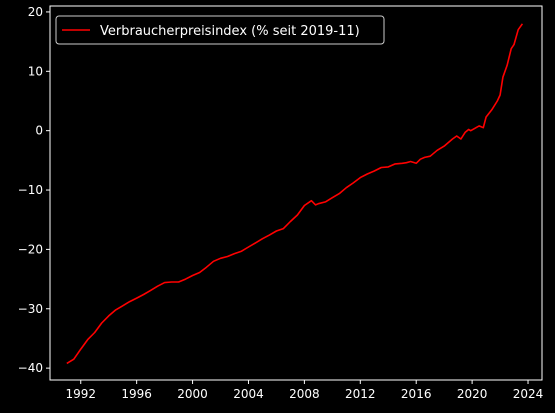 The width and height of the screenshot is (555, 413). Describe the element at coordinates (30, 309) in the screenshot. I see `y-tick-label: −30` at that location.